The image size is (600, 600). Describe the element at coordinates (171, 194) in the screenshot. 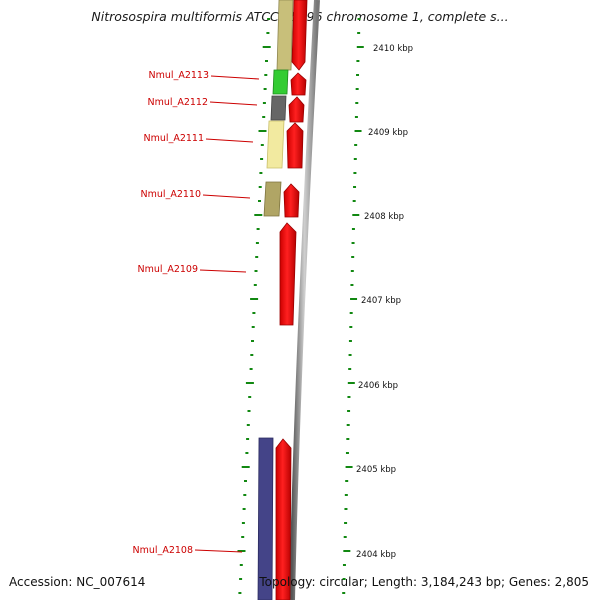

I see `gene-label-nmul-a2110: Nmul_A2110` at that location.